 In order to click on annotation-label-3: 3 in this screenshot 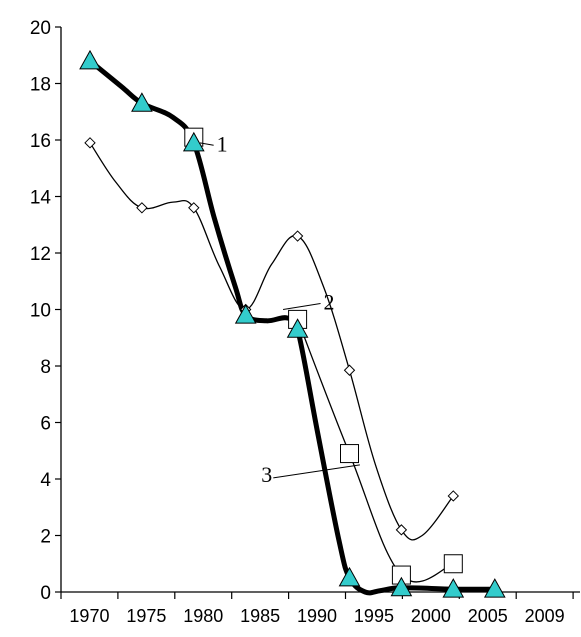, I will do `click(266, 474)`.